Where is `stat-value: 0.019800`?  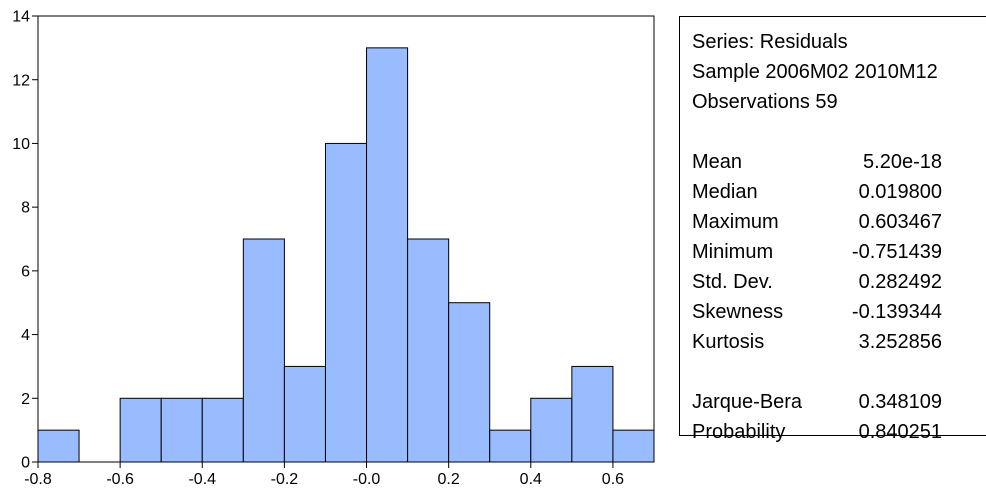 stat-value: 0.019800 is located at coordinates (900, 192).